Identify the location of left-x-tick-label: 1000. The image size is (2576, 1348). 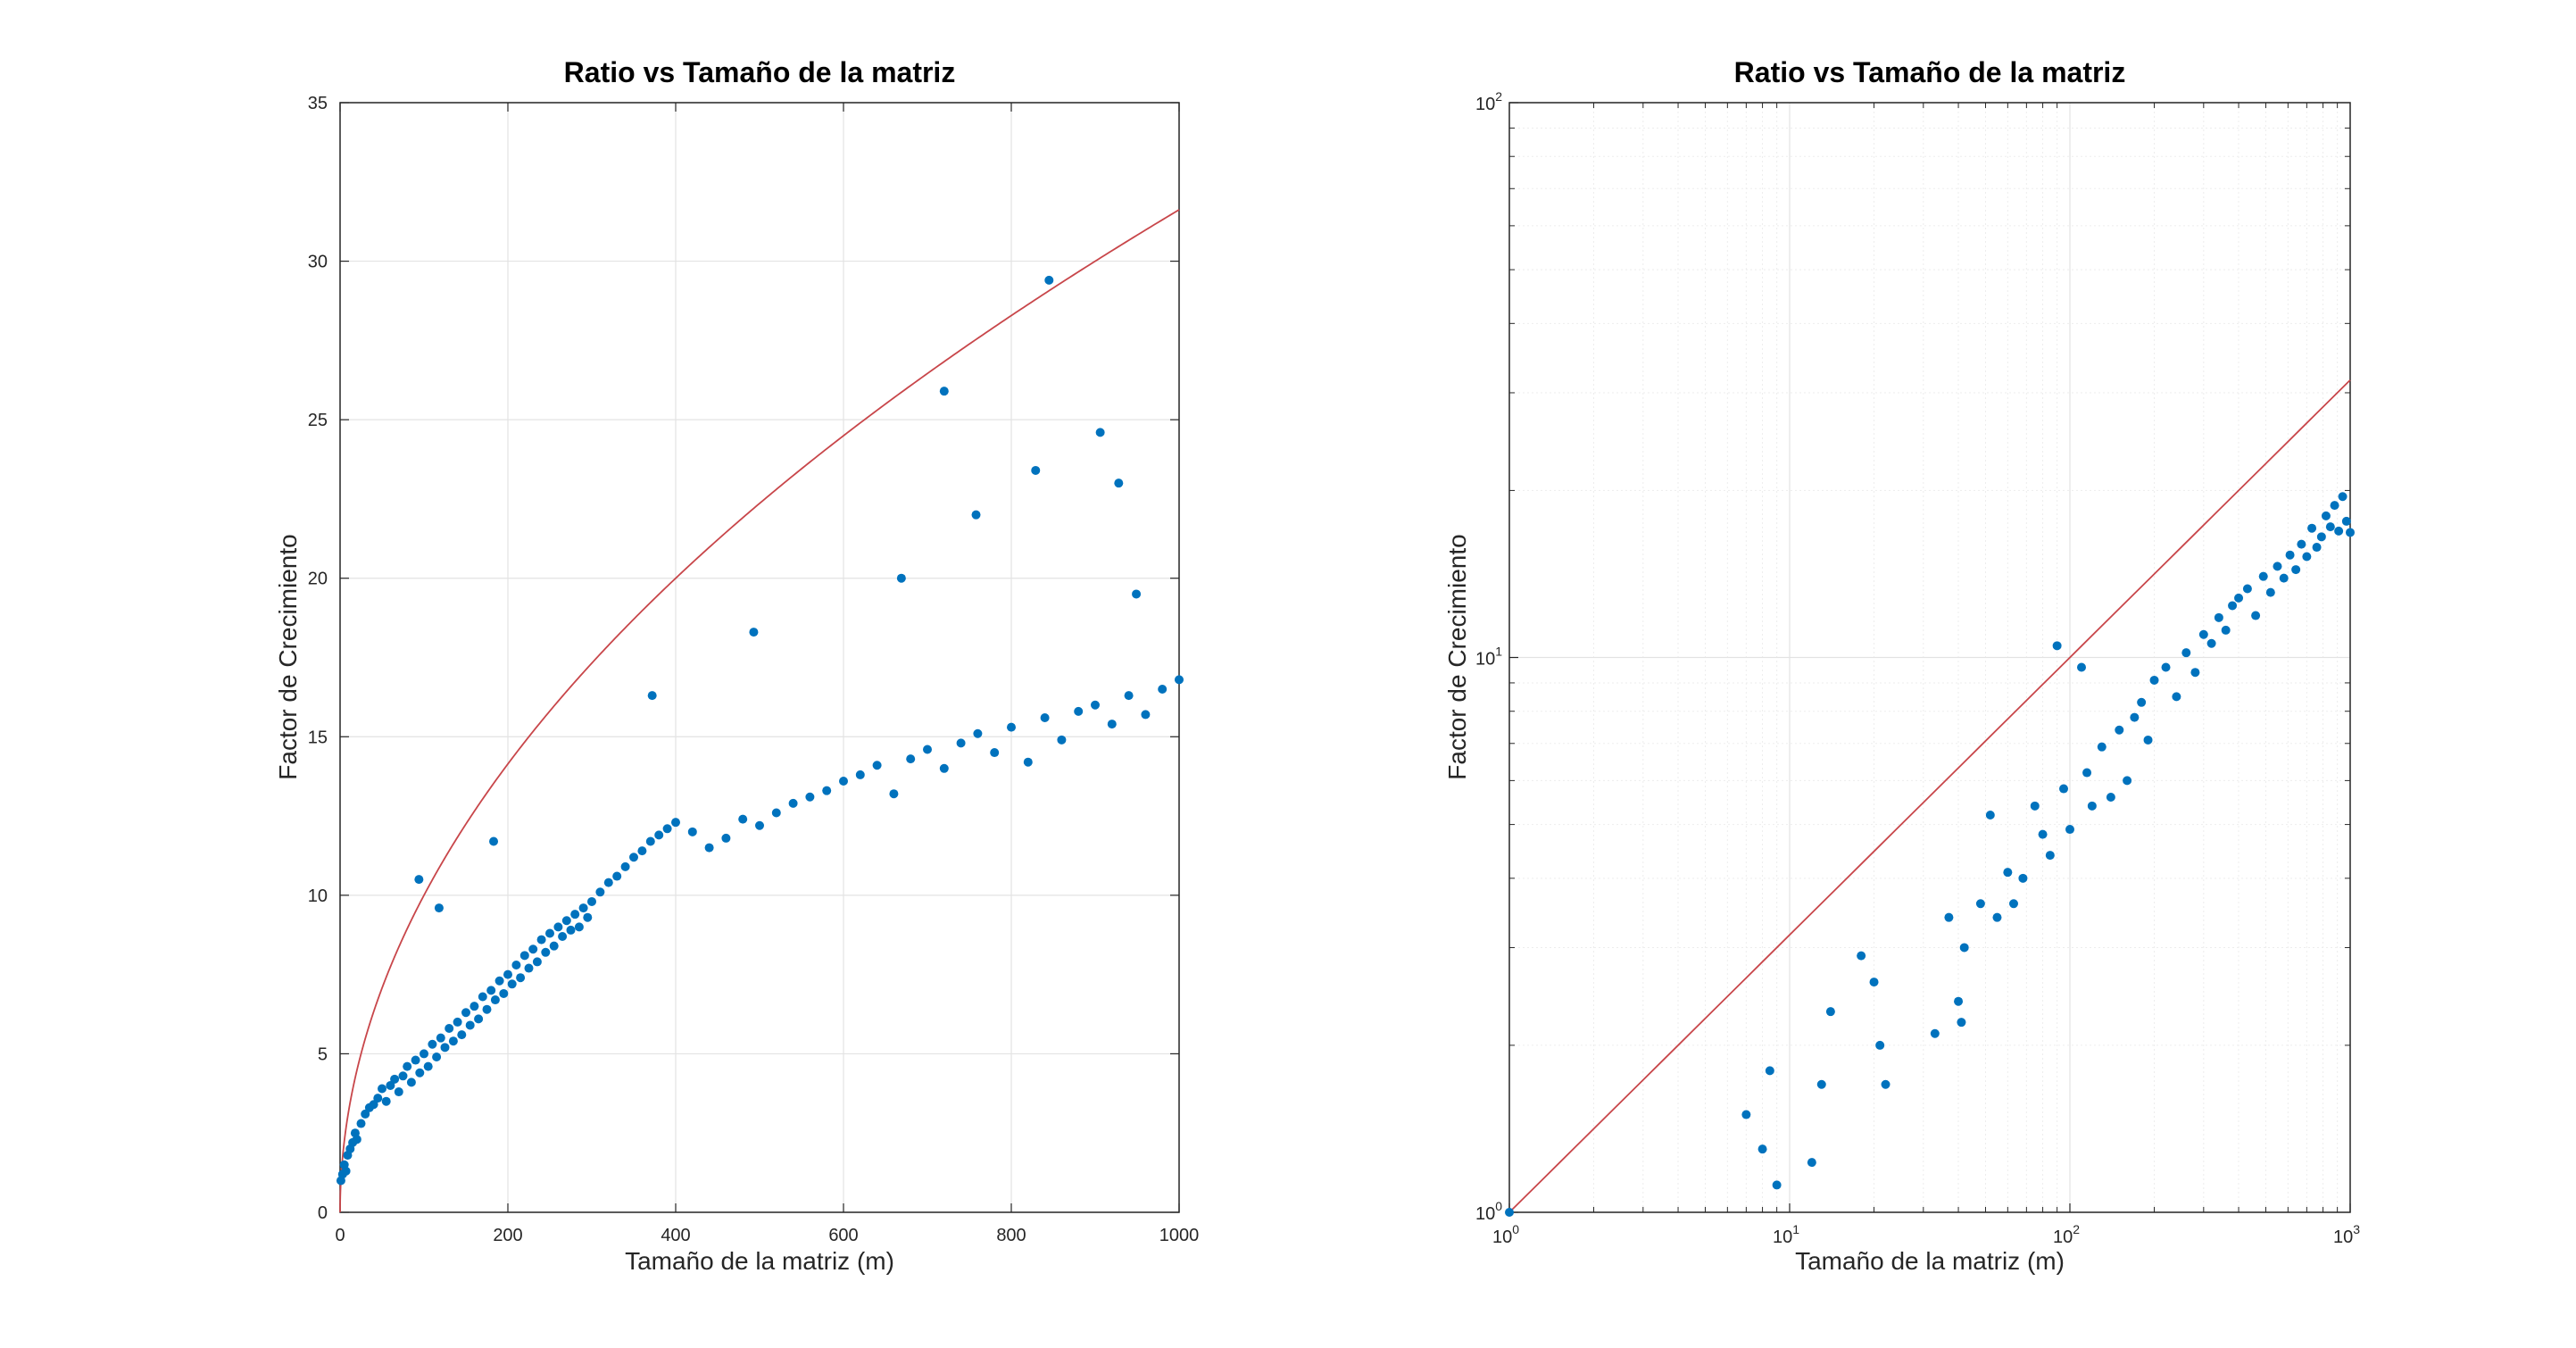
(1179, 1235).